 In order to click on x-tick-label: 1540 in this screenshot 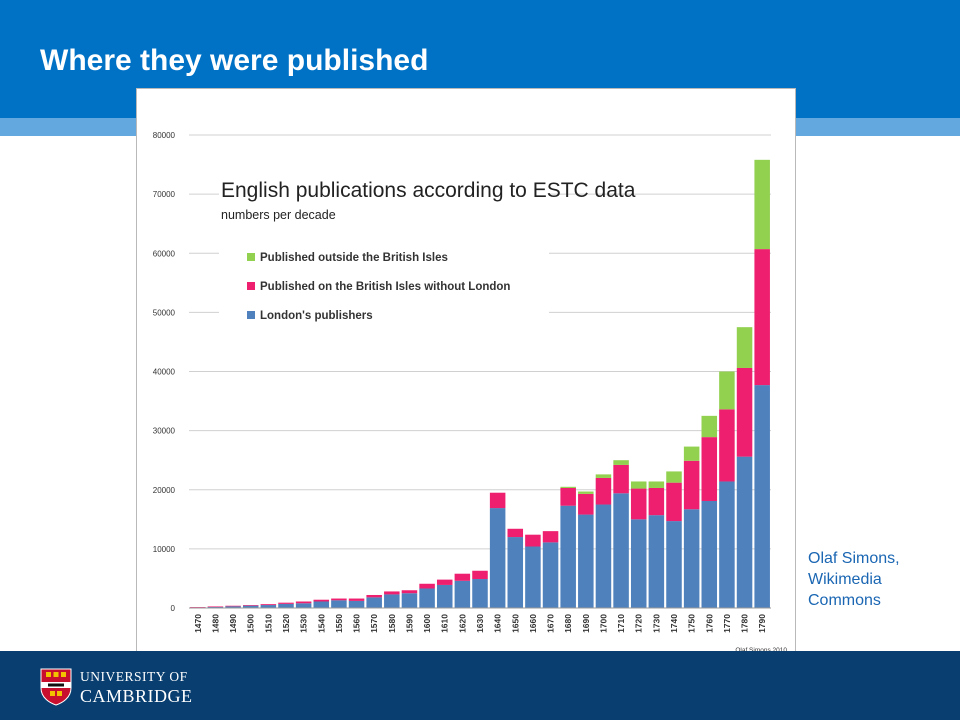, I will do `click(321, 623)`.